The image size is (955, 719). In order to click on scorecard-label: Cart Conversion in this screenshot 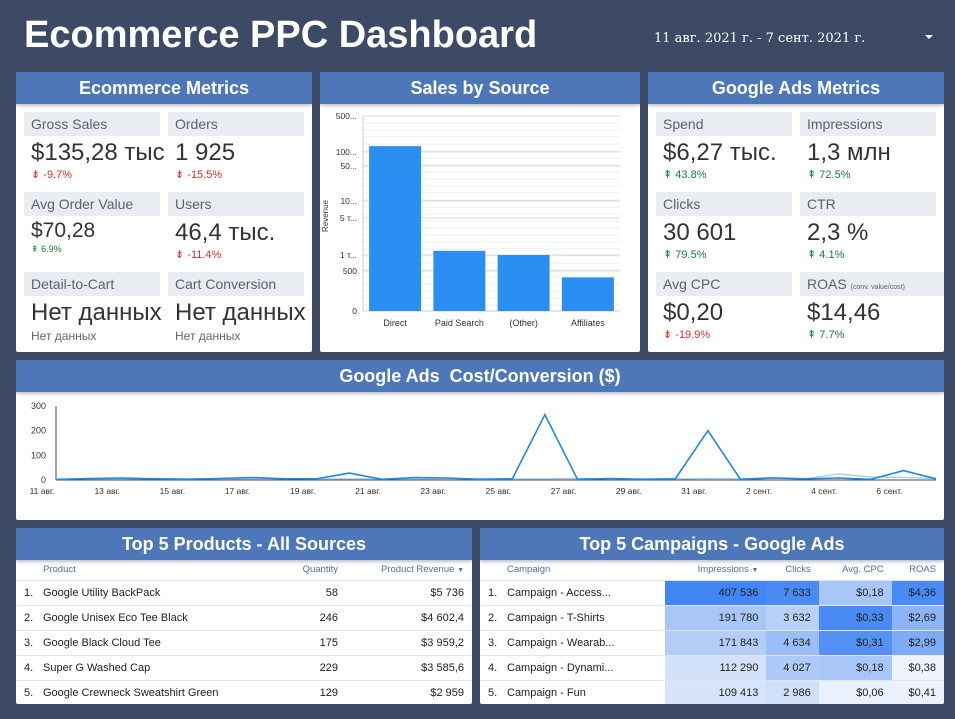, I will do `click(236, 284)`.